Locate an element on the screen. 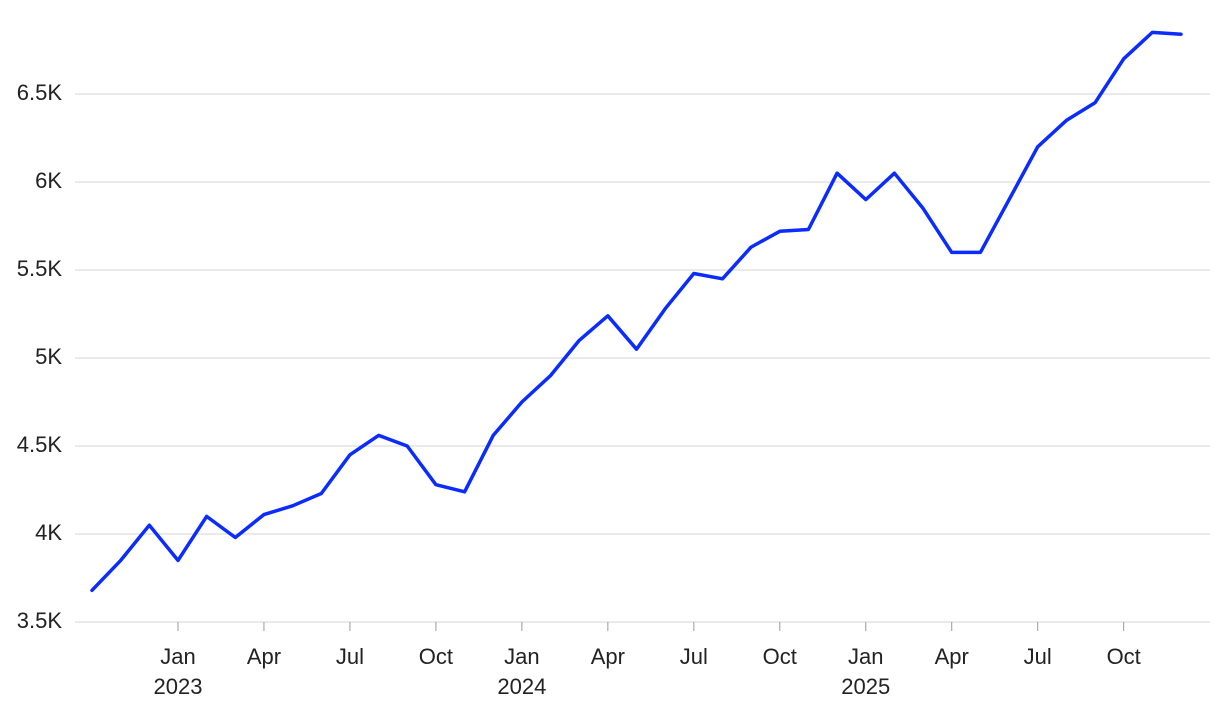  y-tick-label: 5K is located at coordinates (48, 356).